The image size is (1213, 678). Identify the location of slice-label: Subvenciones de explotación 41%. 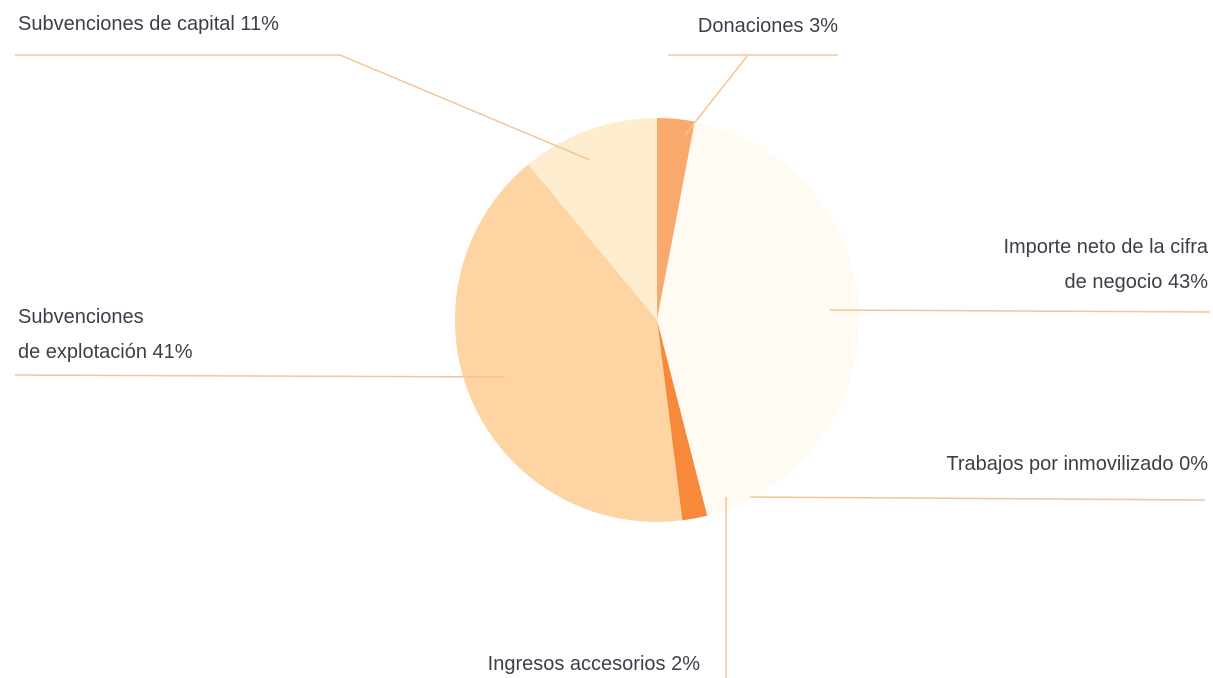
(105, 335).